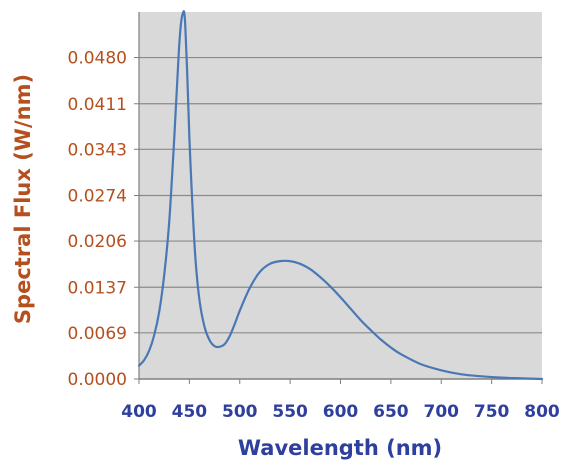 This screenshot has width=563, height=466. What do you see at coordinates (340, 448) in the screenshot?
I see `x-axis-label: Wavelength (nm)` at bounding box center [340, 448].